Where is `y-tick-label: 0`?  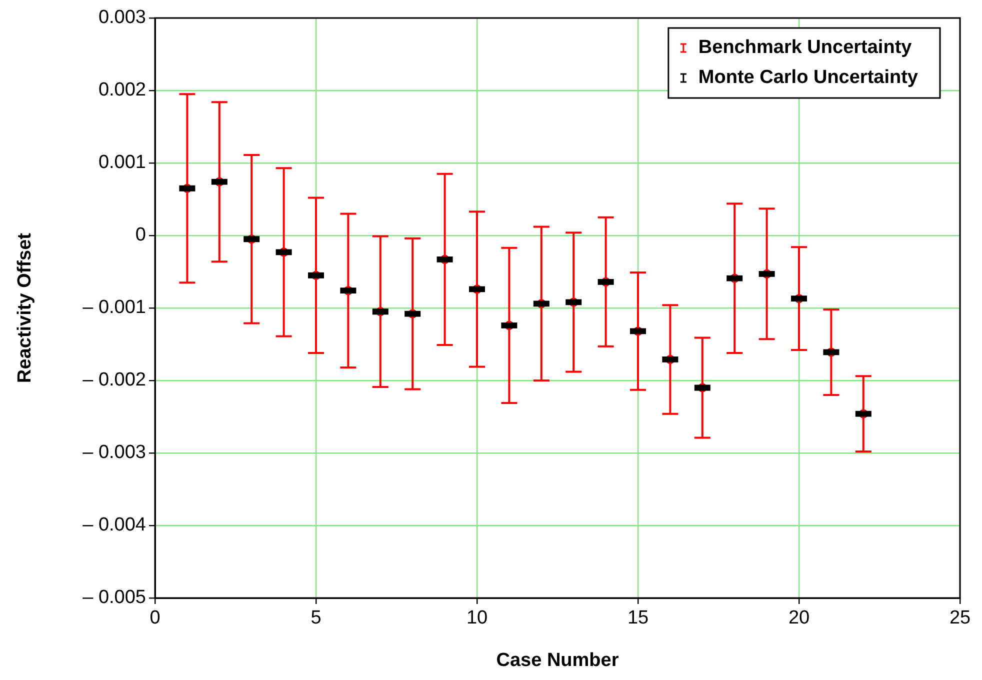
y-tick-label: 0 is located at coordinates (140, 235).